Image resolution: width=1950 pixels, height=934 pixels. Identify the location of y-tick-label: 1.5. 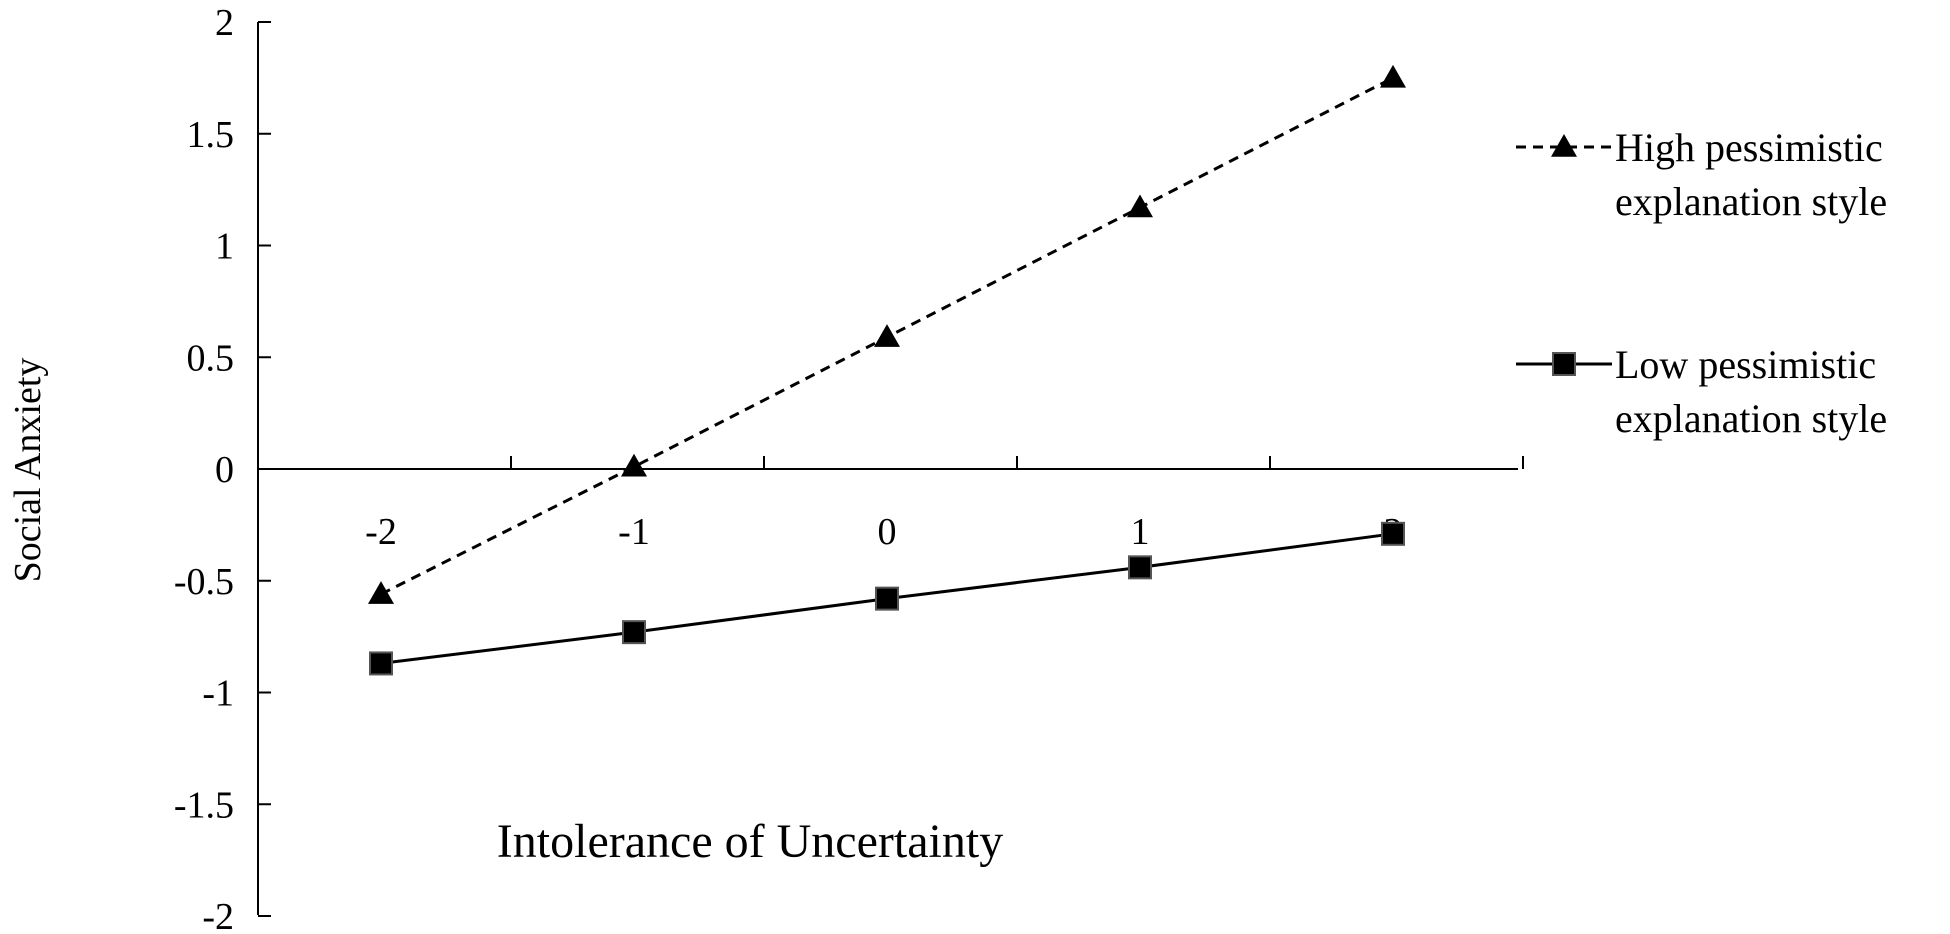
(211, 135).